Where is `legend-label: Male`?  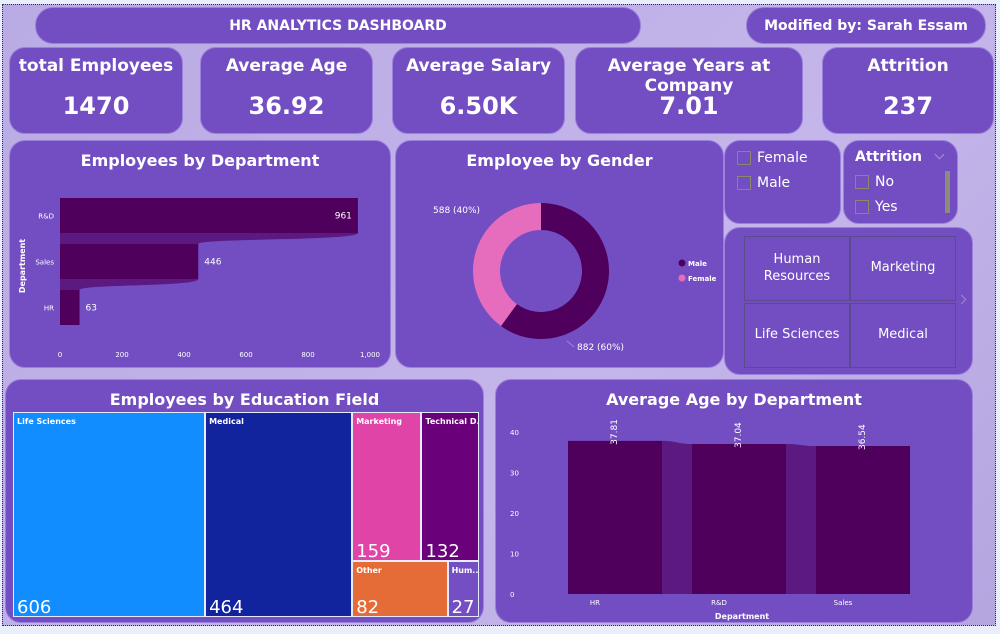 legend-label: Male is located at coordinates (697, 264).